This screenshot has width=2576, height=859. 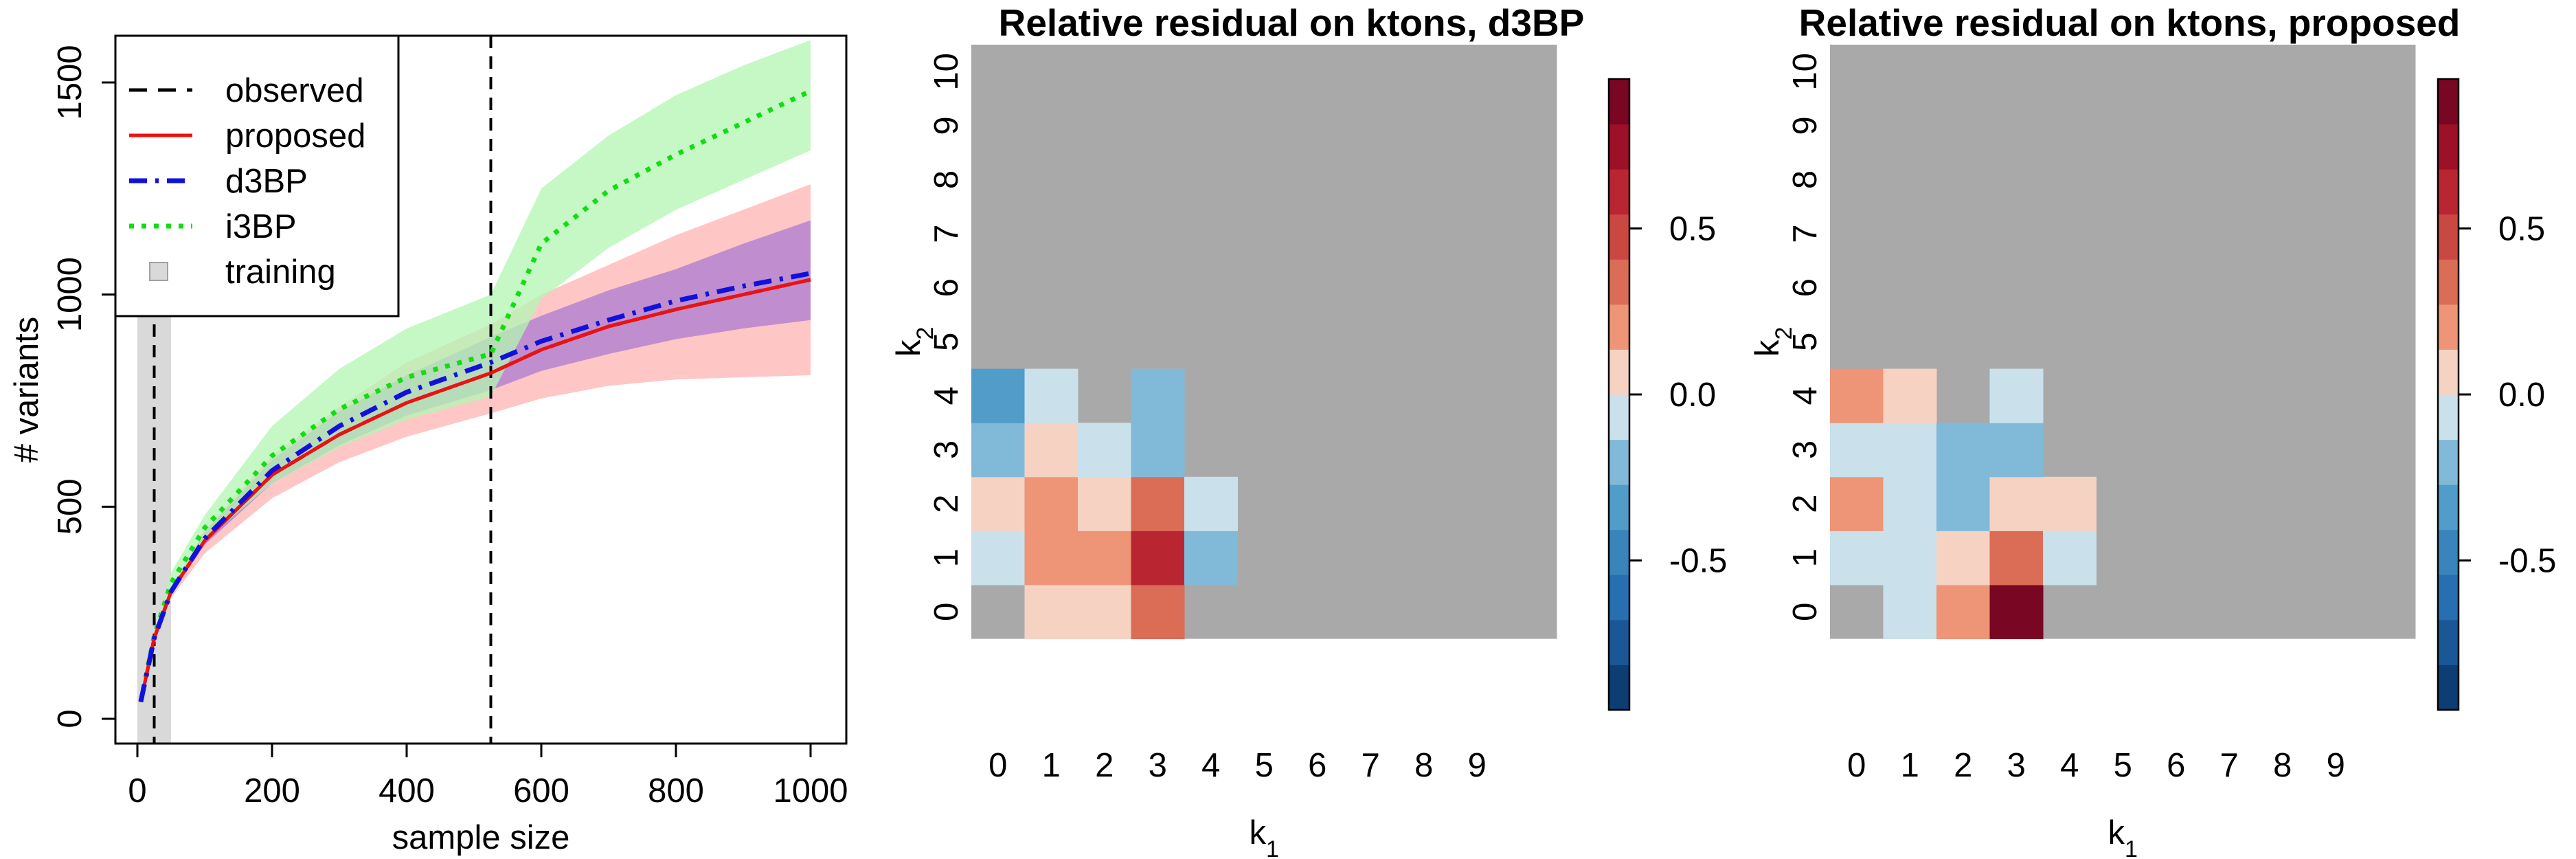 I want to click on legend-label-proposed: proposed, so click(x=295, y=136).